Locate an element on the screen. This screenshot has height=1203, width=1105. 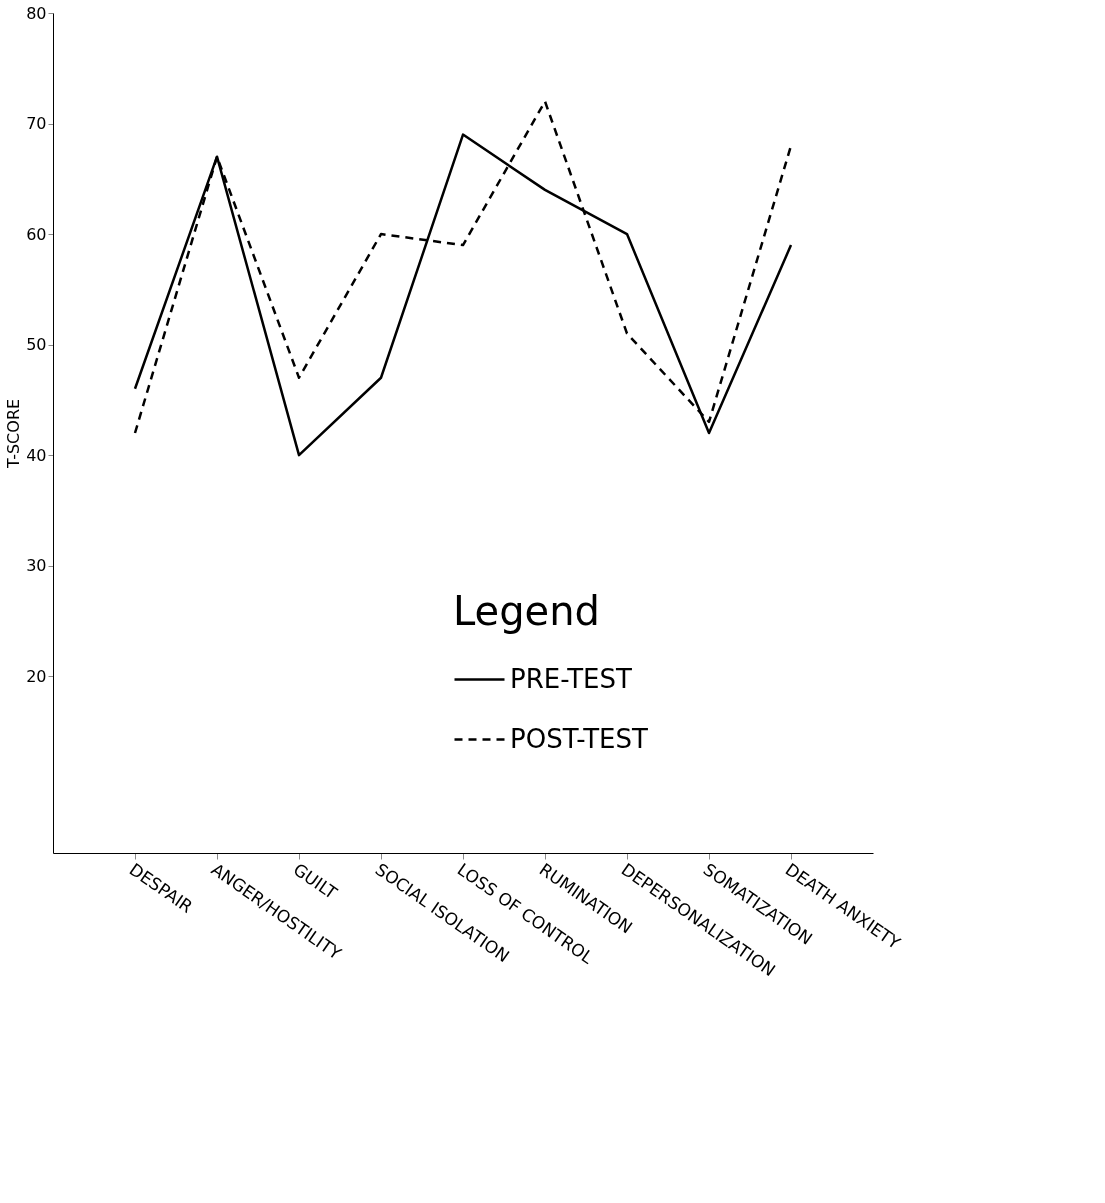
legend-label: PRE-TEST is located at coordinates (571, 678).